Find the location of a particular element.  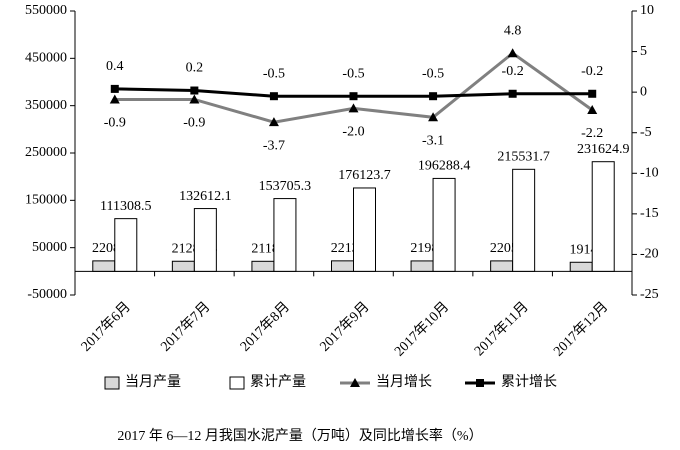

y-tick-label: 50000 is located at coordinates (49, 247).